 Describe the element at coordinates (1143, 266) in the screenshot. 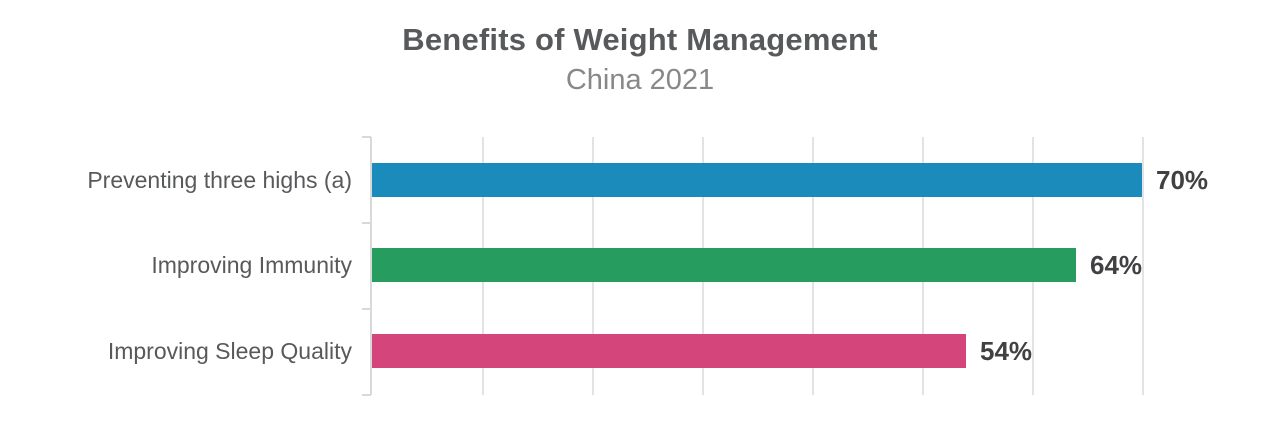

I see `gridline` at that location.